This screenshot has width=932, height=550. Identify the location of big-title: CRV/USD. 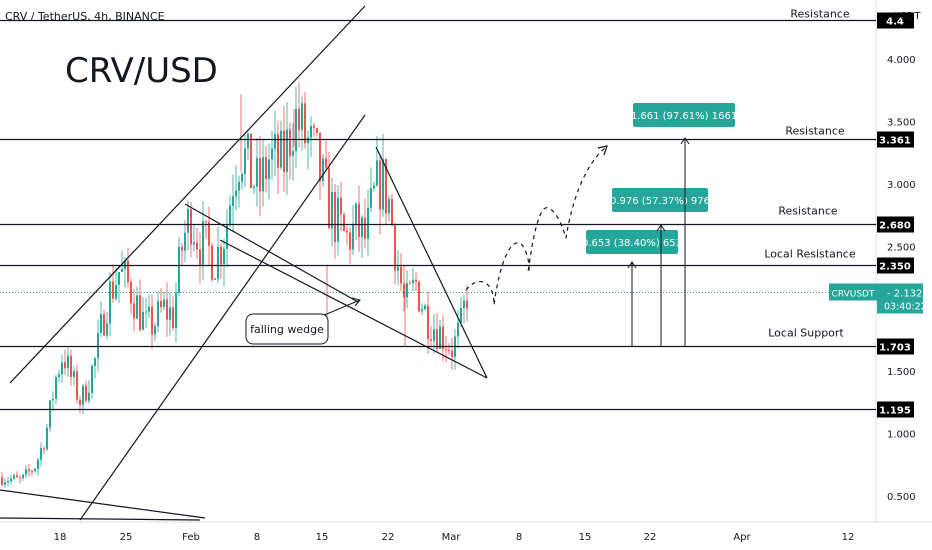
(141, 71).